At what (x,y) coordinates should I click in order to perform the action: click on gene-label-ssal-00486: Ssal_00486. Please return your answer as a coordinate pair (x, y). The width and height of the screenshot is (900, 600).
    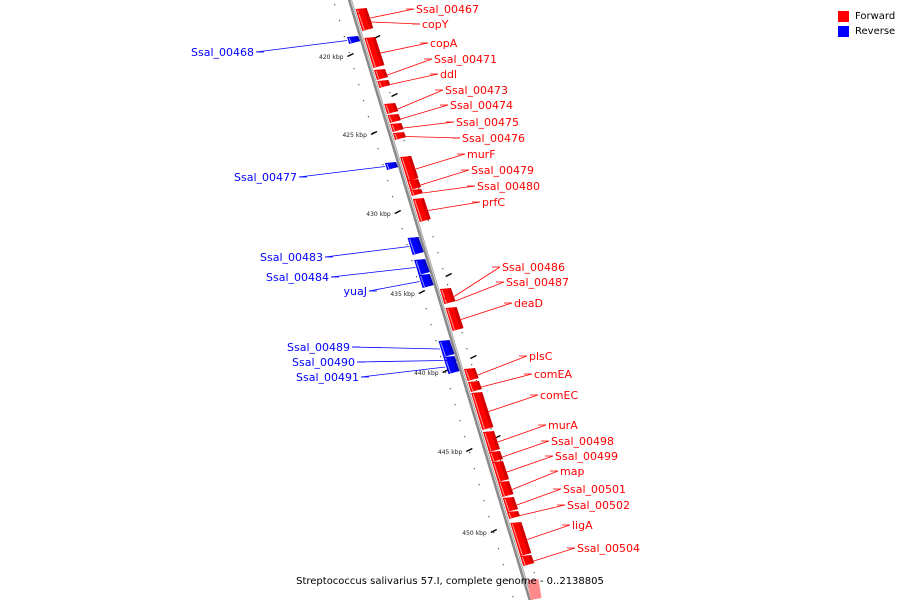
    Looking at the image, I should click on (509, 279).